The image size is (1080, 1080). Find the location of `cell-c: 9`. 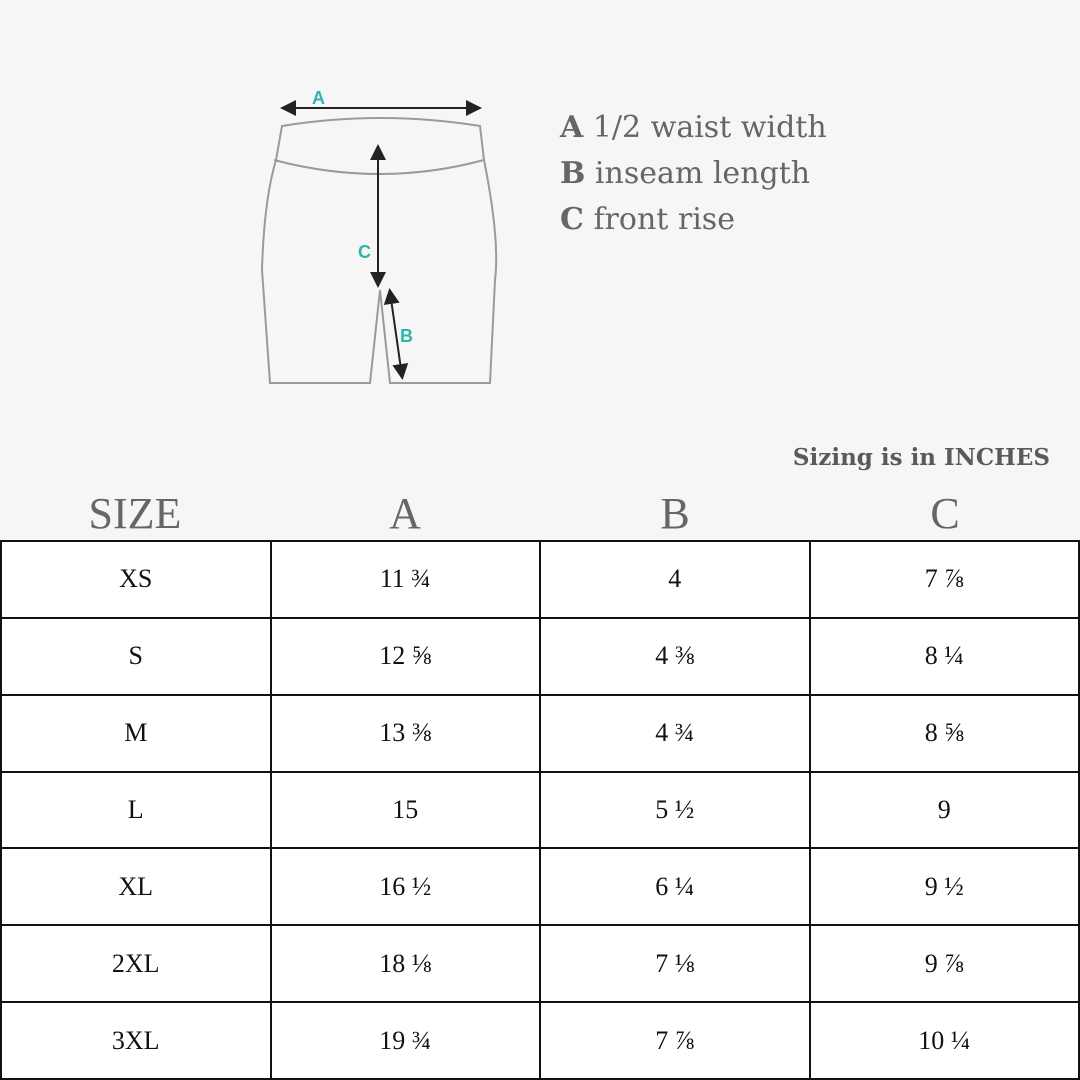

cell-c: 9 is located at coordinates (944, 810).